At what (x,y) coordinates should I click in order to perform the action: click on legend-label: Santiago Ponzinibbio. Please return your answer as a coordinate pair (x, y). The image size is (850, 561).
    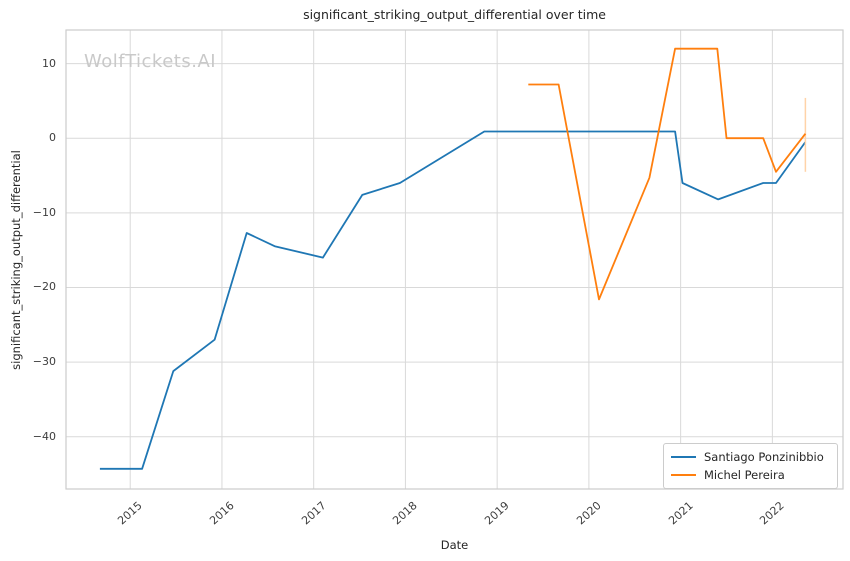
    Looking at the image, I should click on (764, 457).